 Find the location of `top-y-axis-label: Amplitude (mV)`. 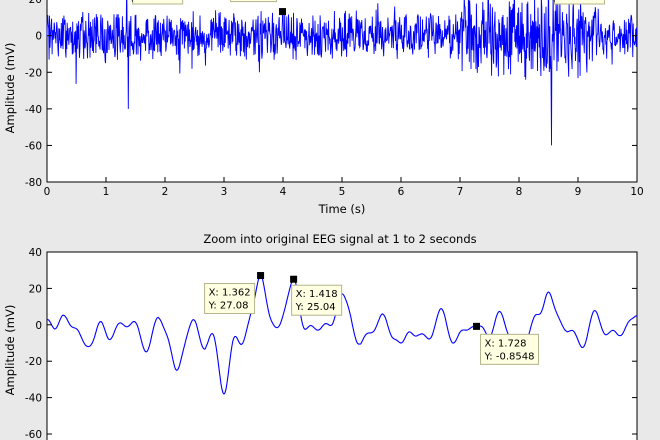

top-y-axis-label: Amplitude (mV) is located at coordinates (10, 88).